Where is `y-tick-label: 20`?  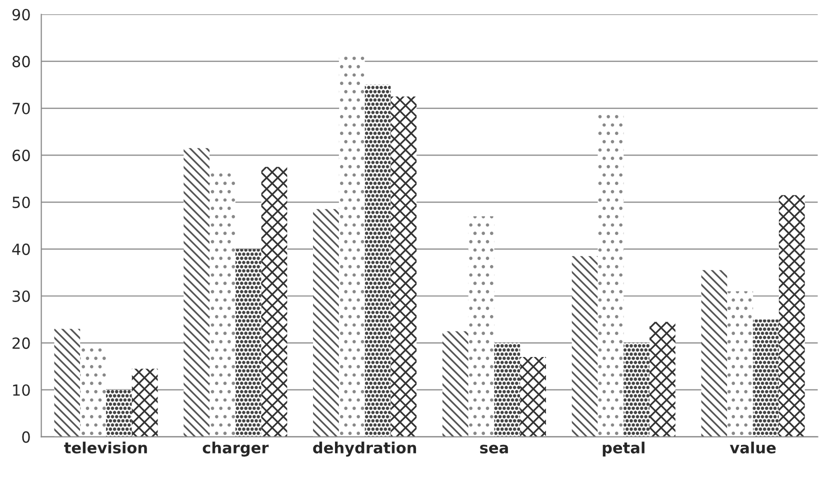 y-tick-label: 20 is located at coordinates (21, 343).